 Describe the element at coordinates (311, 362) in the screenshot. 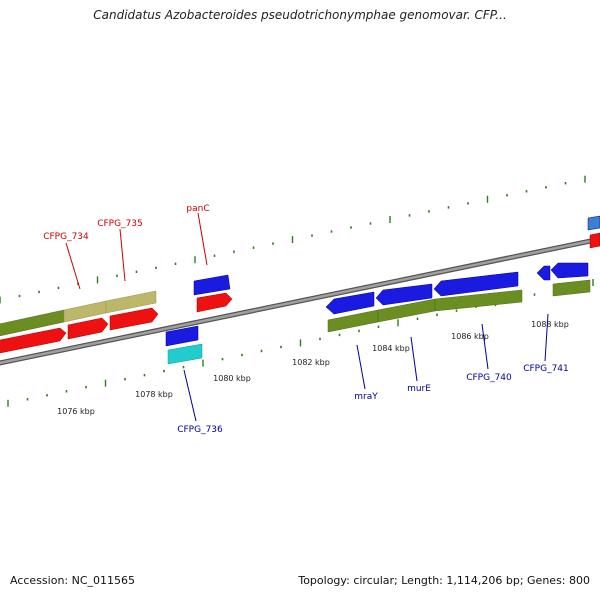

I see `scale-label: 1082 kbp` at that location.